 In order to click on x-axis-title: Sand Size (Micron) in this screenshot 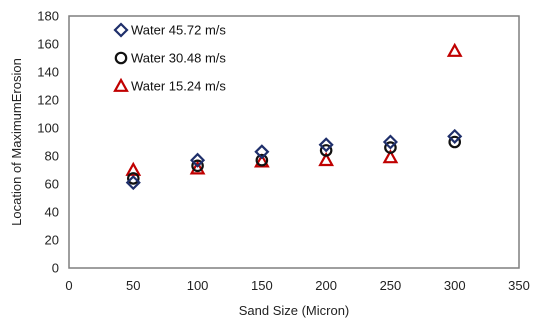, I will do `click(294, 310)`.